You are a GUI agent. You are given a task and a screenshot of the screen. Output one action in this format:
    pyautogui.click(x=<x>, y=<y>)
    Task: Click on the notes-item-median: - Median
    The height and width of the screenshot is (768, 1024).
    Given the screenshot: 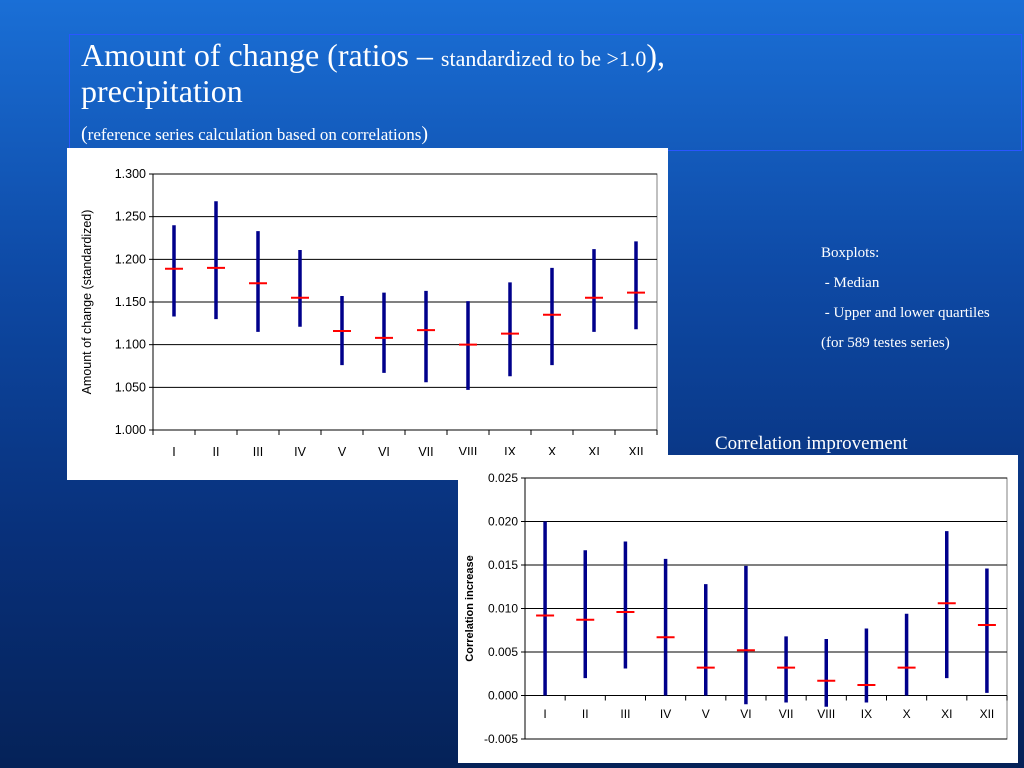 What is the action you would take?
    pyautogui.click(x=850, y=283)
    